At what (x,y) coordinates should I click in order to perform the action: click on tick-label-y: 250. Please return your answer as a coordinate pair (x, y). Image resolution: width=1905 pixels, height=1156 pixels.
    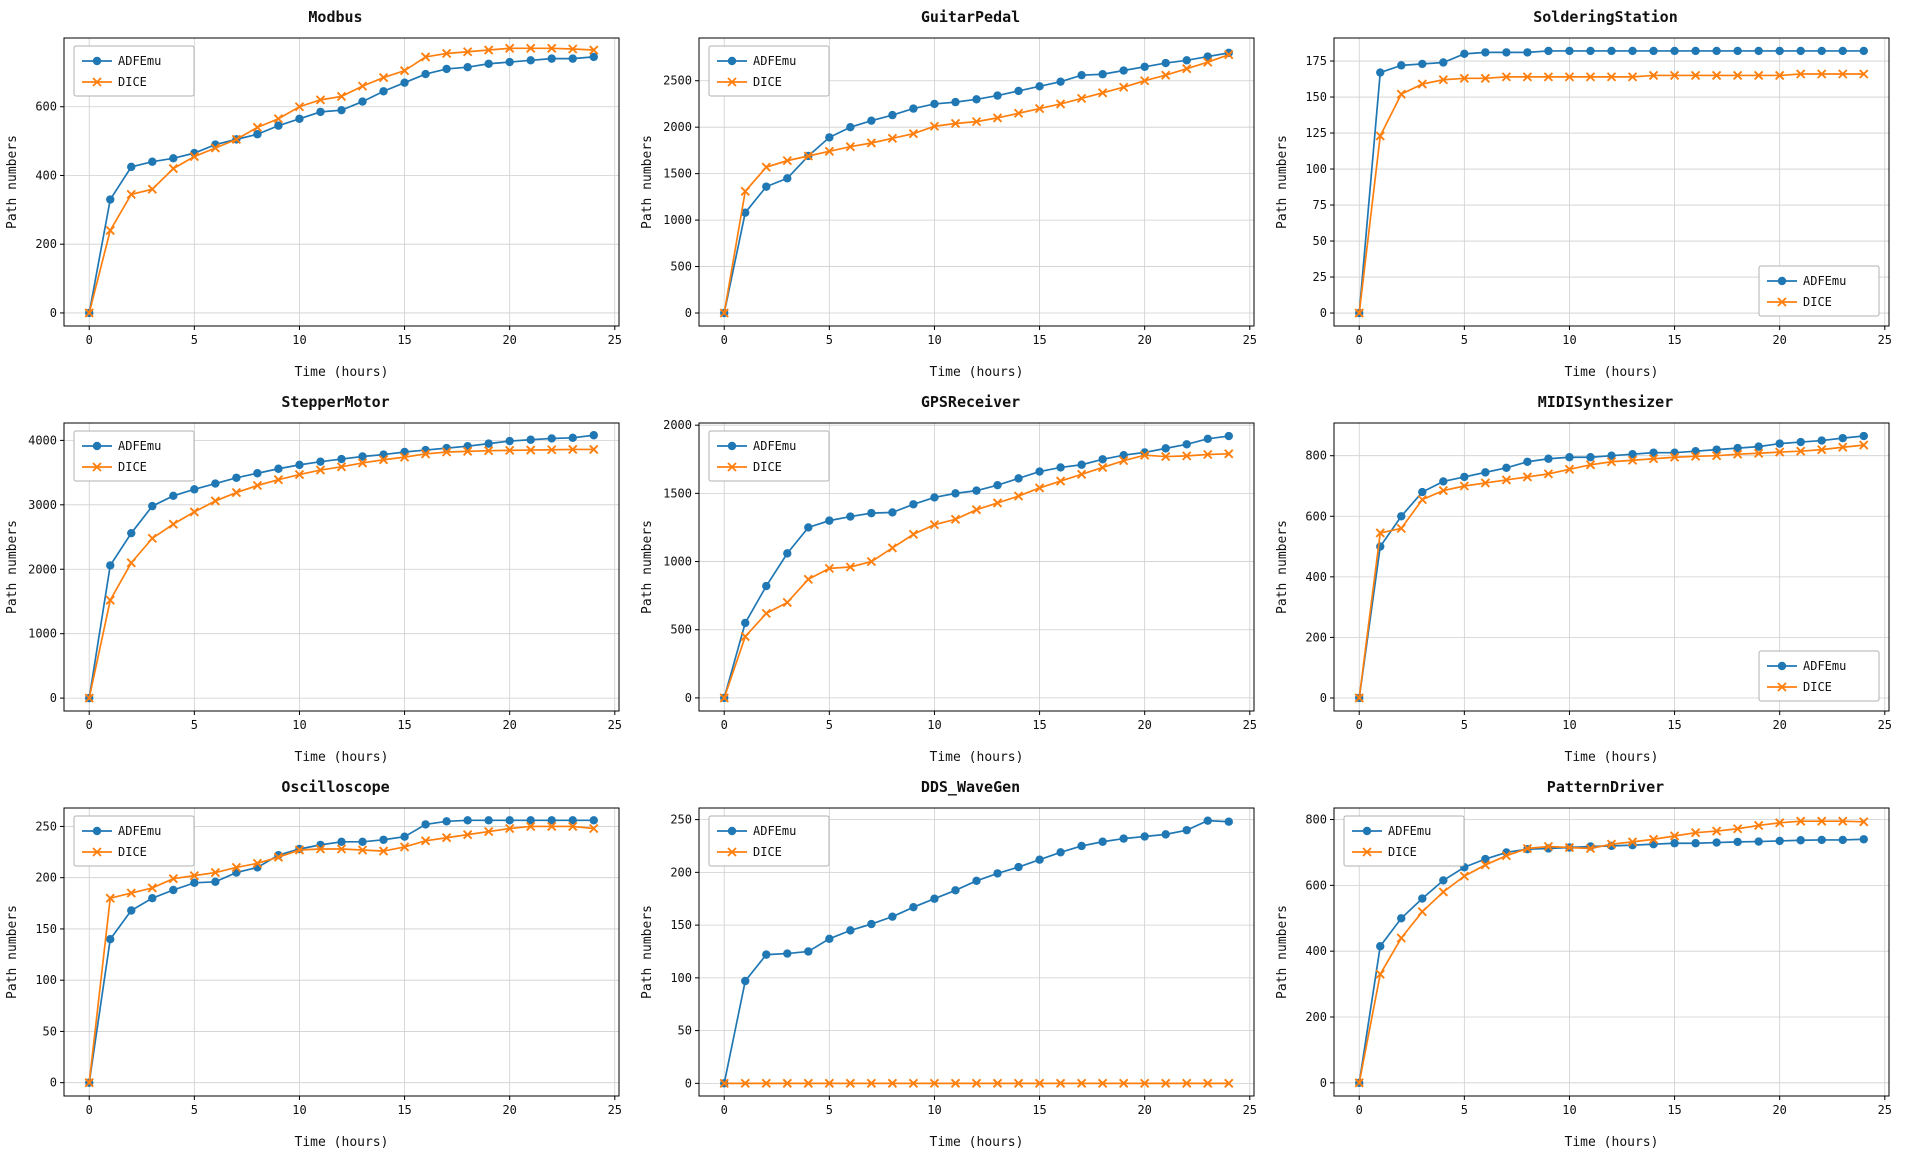
    Looking at the image, I should click on (681, 820).